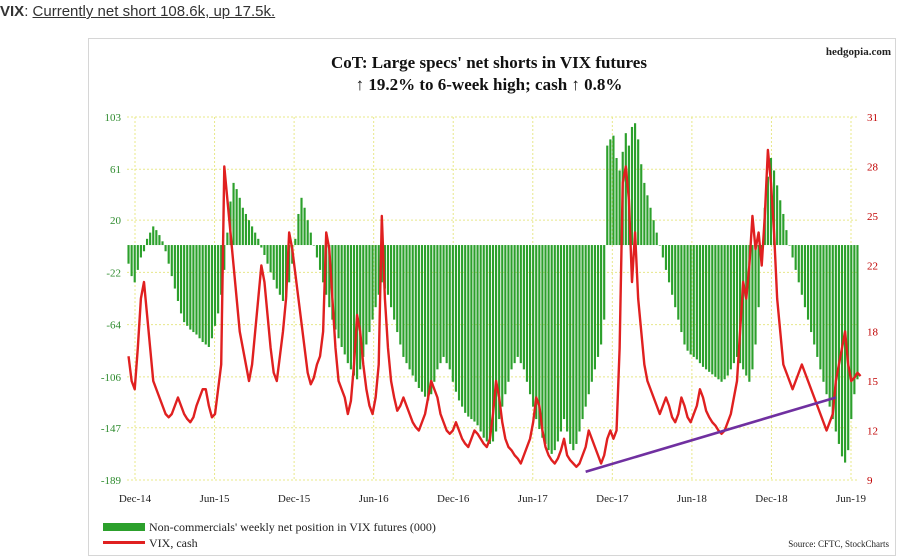 This screenshot has width=900, height=560. Describe the element at coordinates (873, 382) in the screenshot. I see `y-right-tick-5: 15` at that location.